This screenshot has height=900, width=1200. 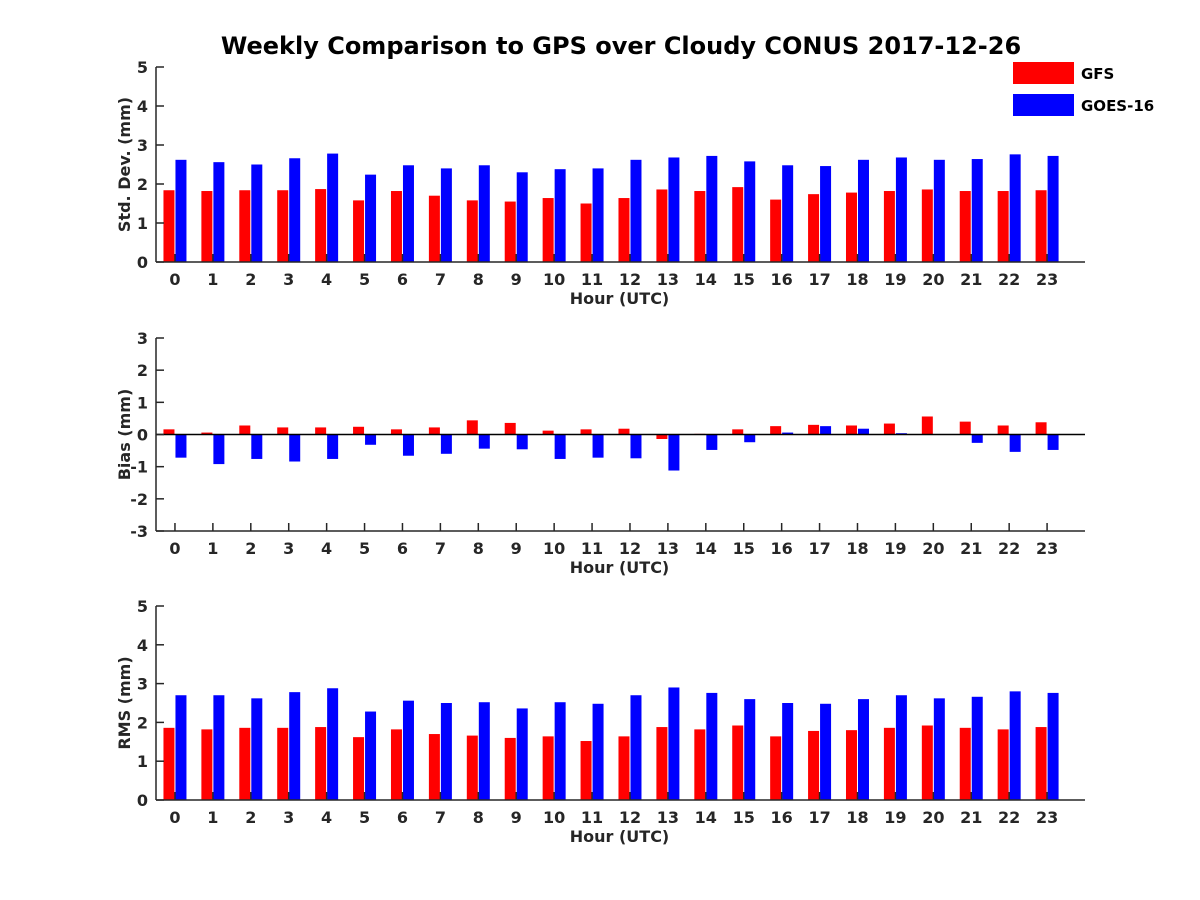 I want to click on std-dev-x-tick-label: 13, so click(x=668, y=279).